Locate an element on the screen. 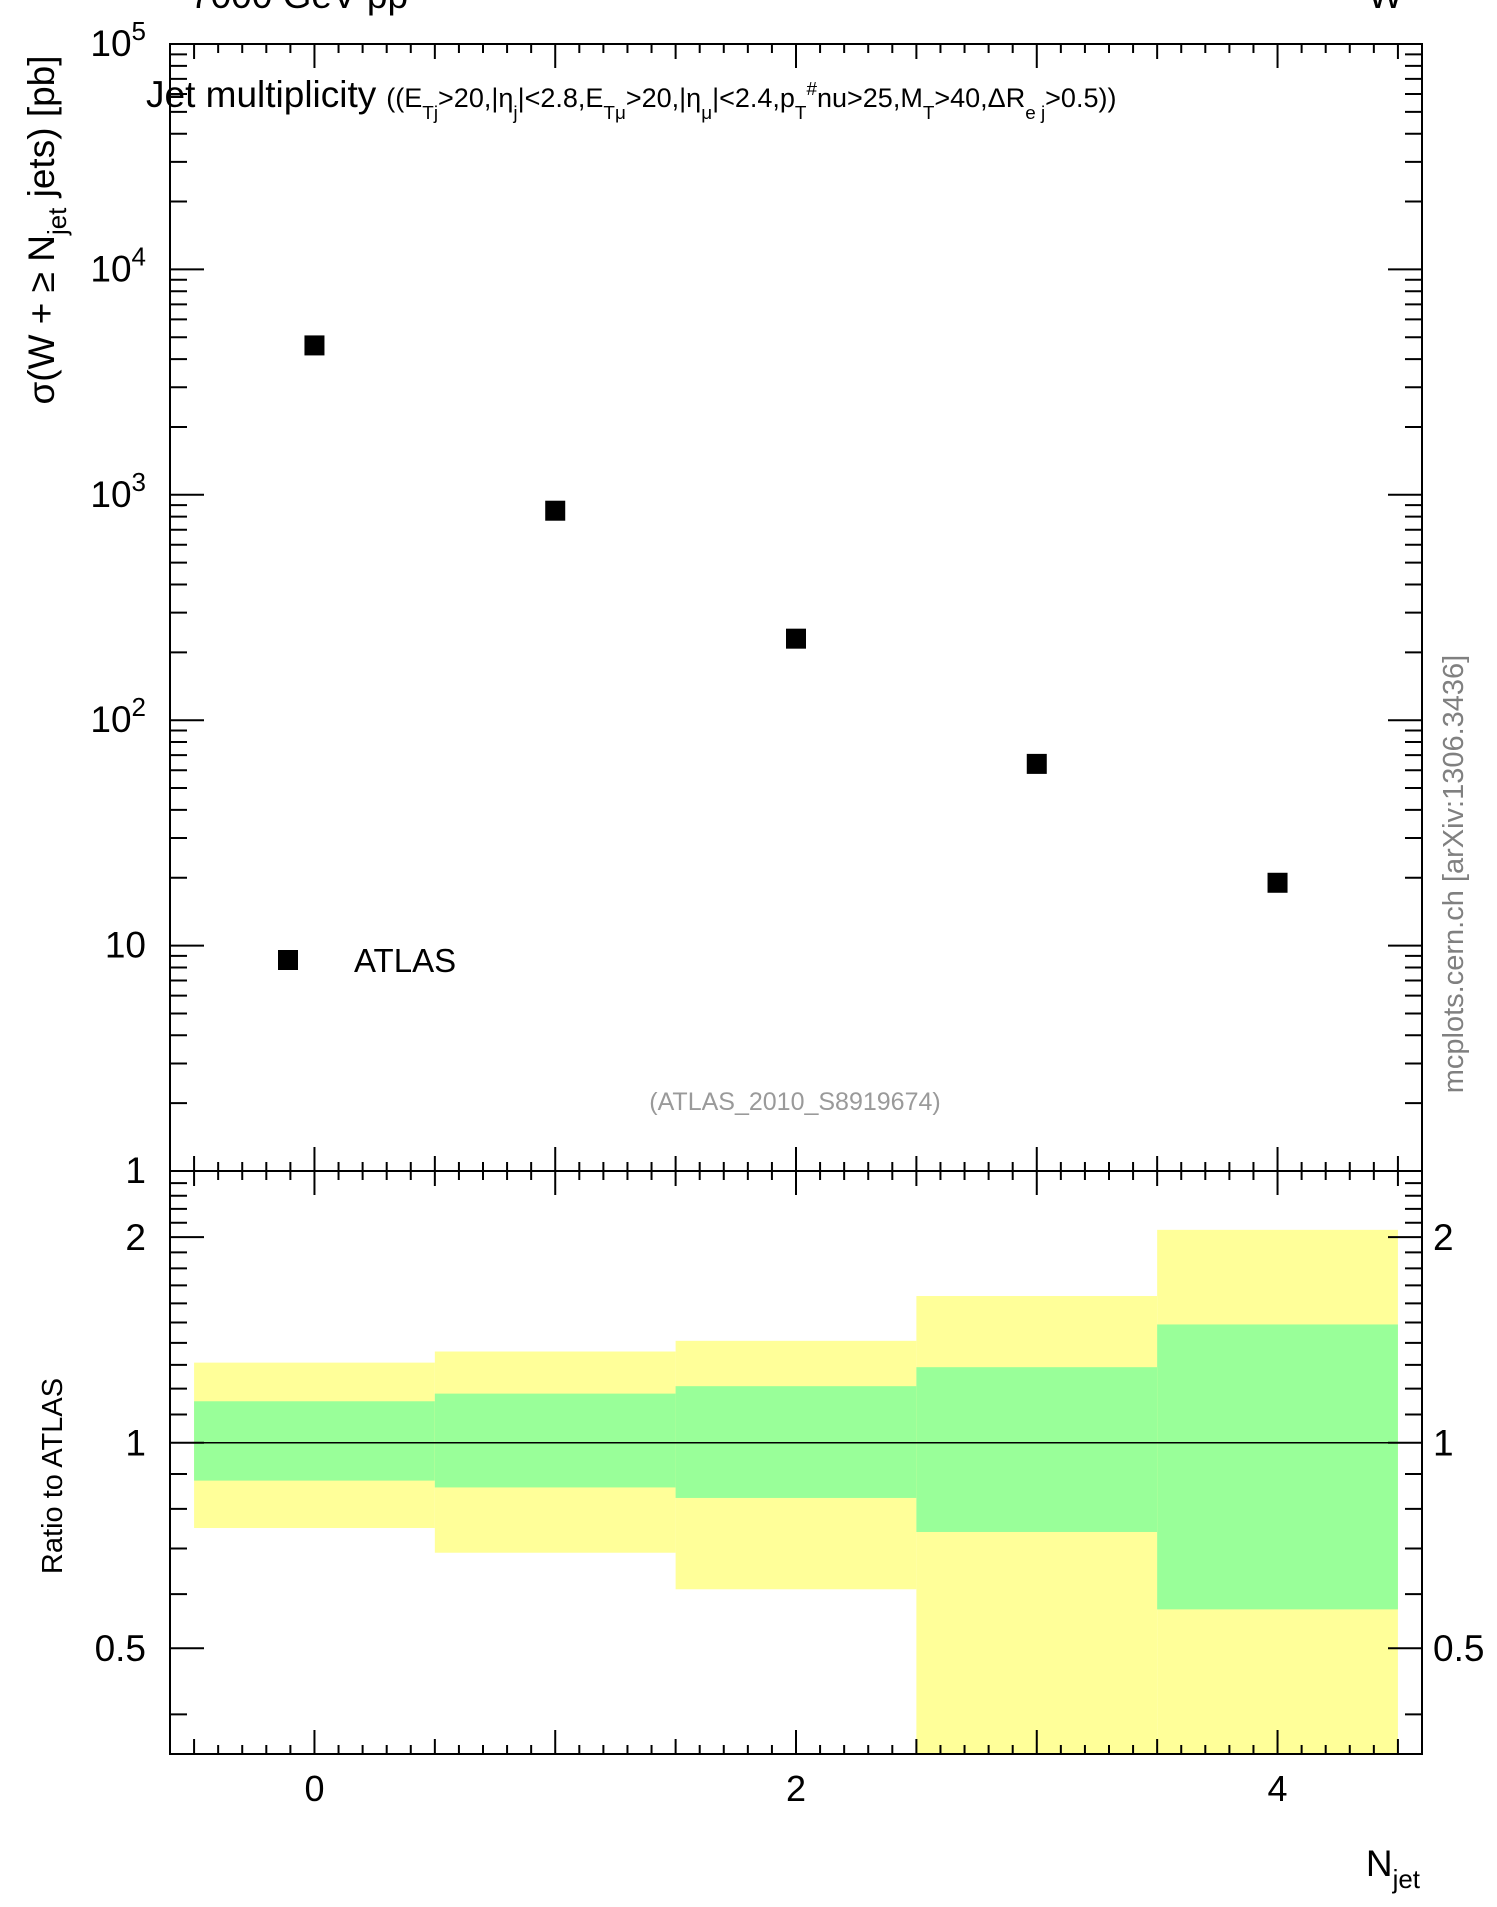 Image resolution: width=1497 pixels, height=1907 pixels. y-axis-label-main: σ(W + ≥ Njet jets) [pb] is located at coordinates (46, 229).